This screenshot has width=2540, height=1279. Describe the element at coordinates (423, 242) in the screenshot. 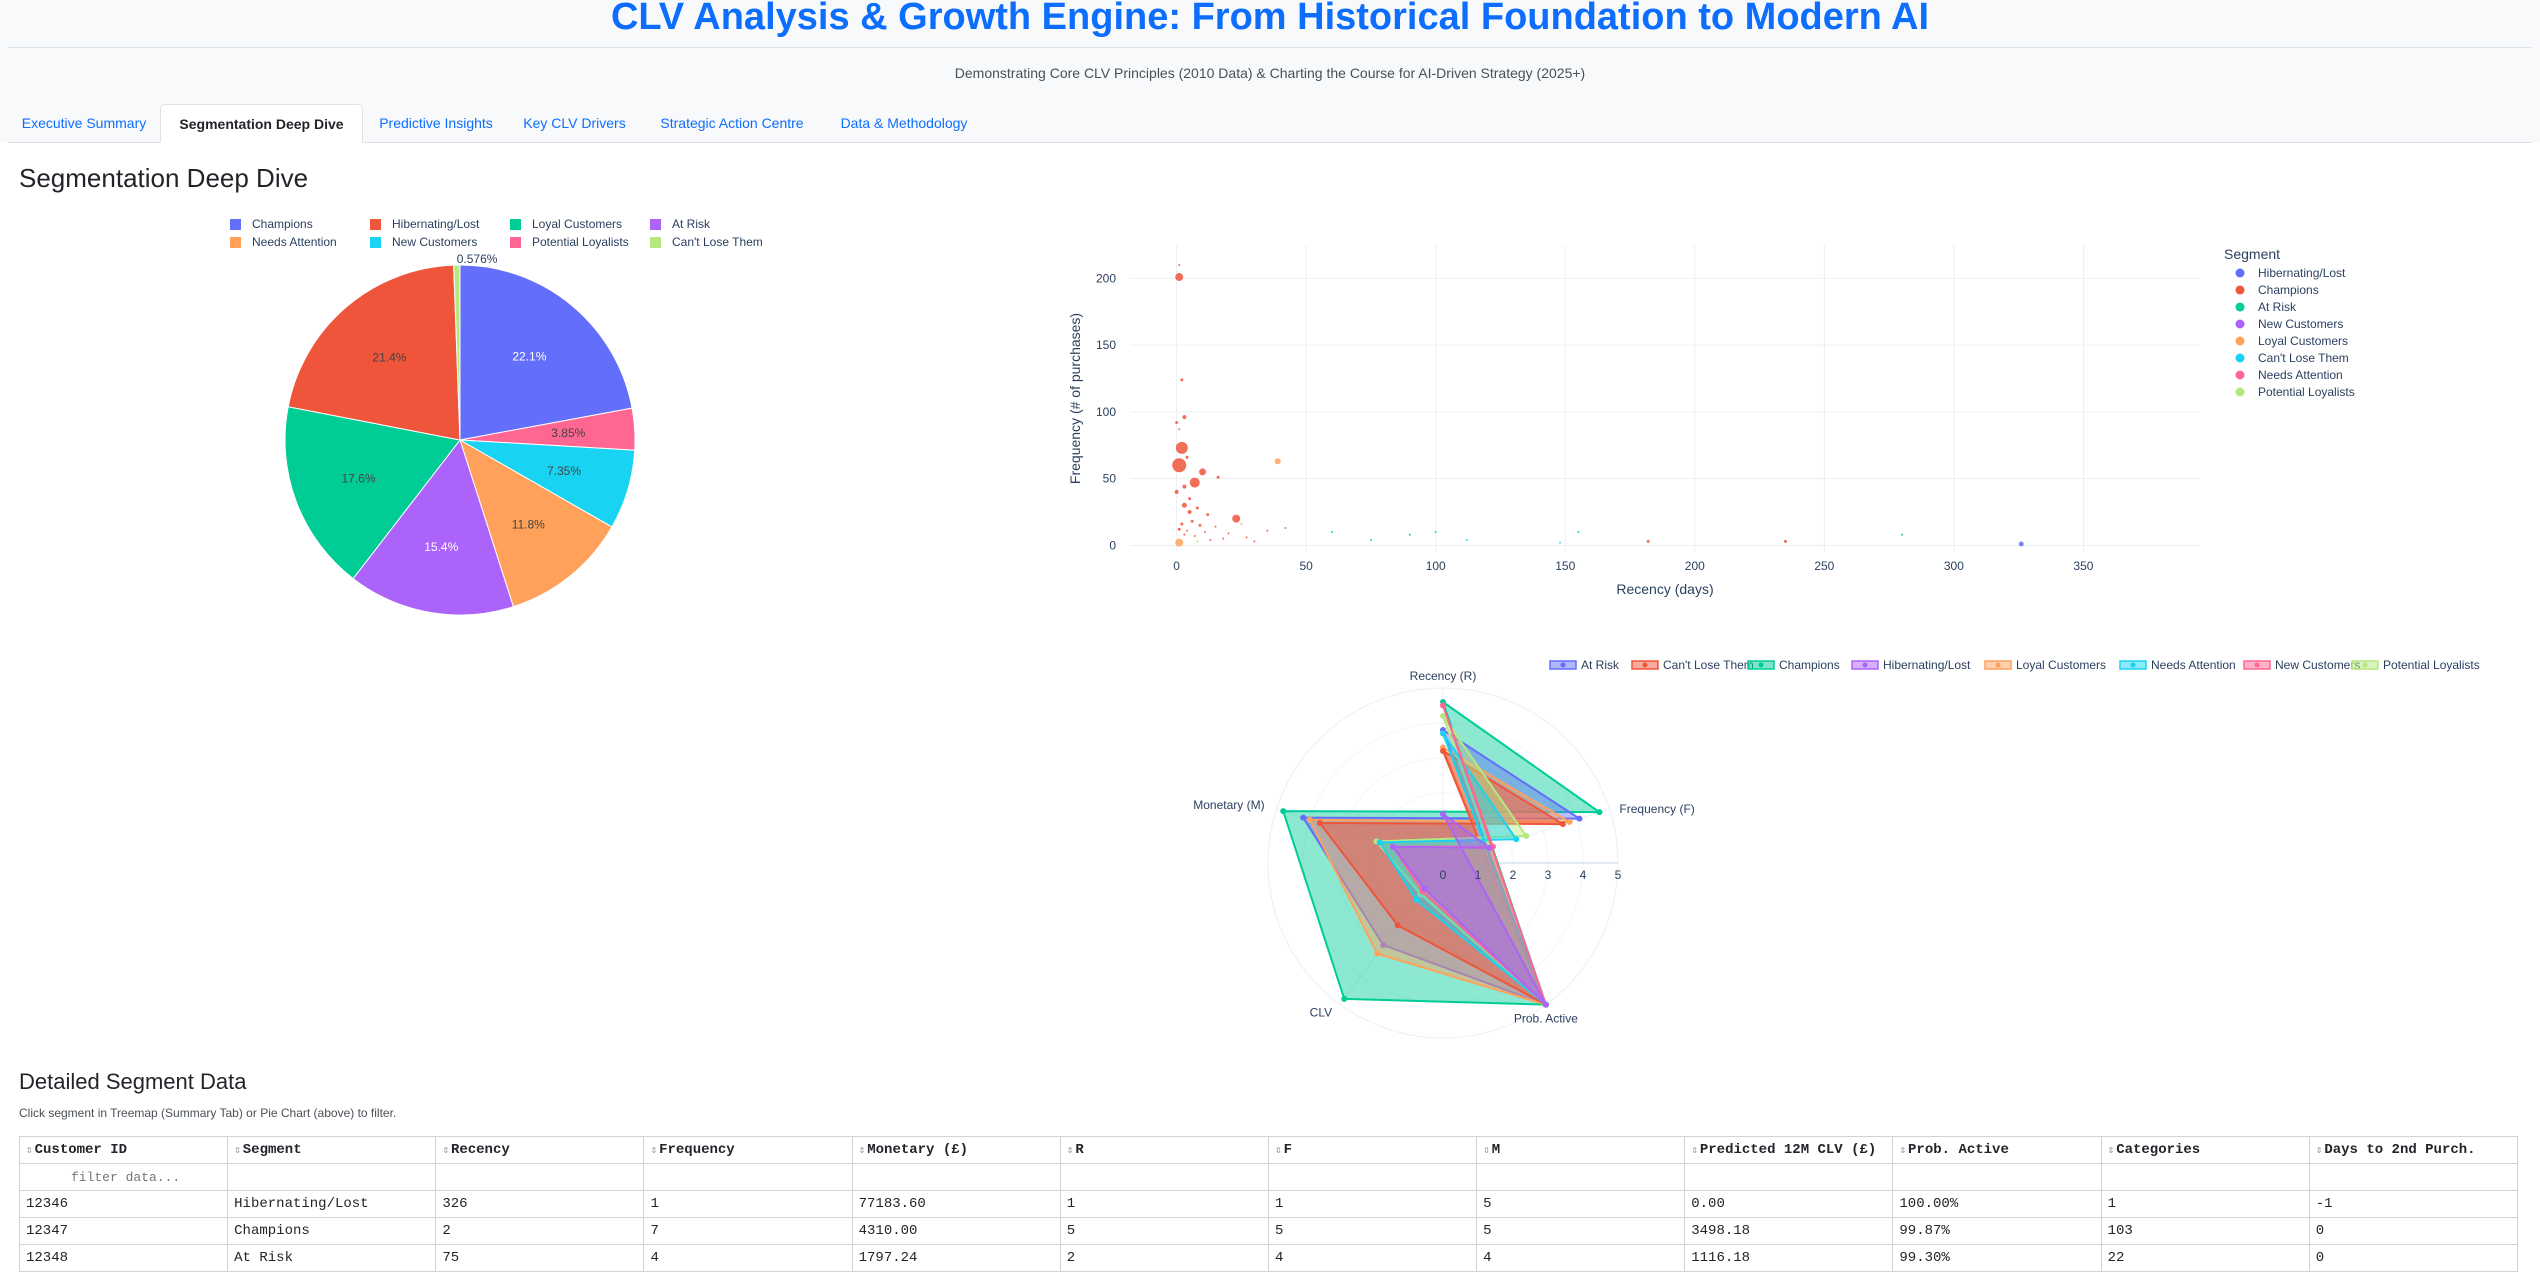

I see `pie-legend-item-new-customers: New Customers` at that location.